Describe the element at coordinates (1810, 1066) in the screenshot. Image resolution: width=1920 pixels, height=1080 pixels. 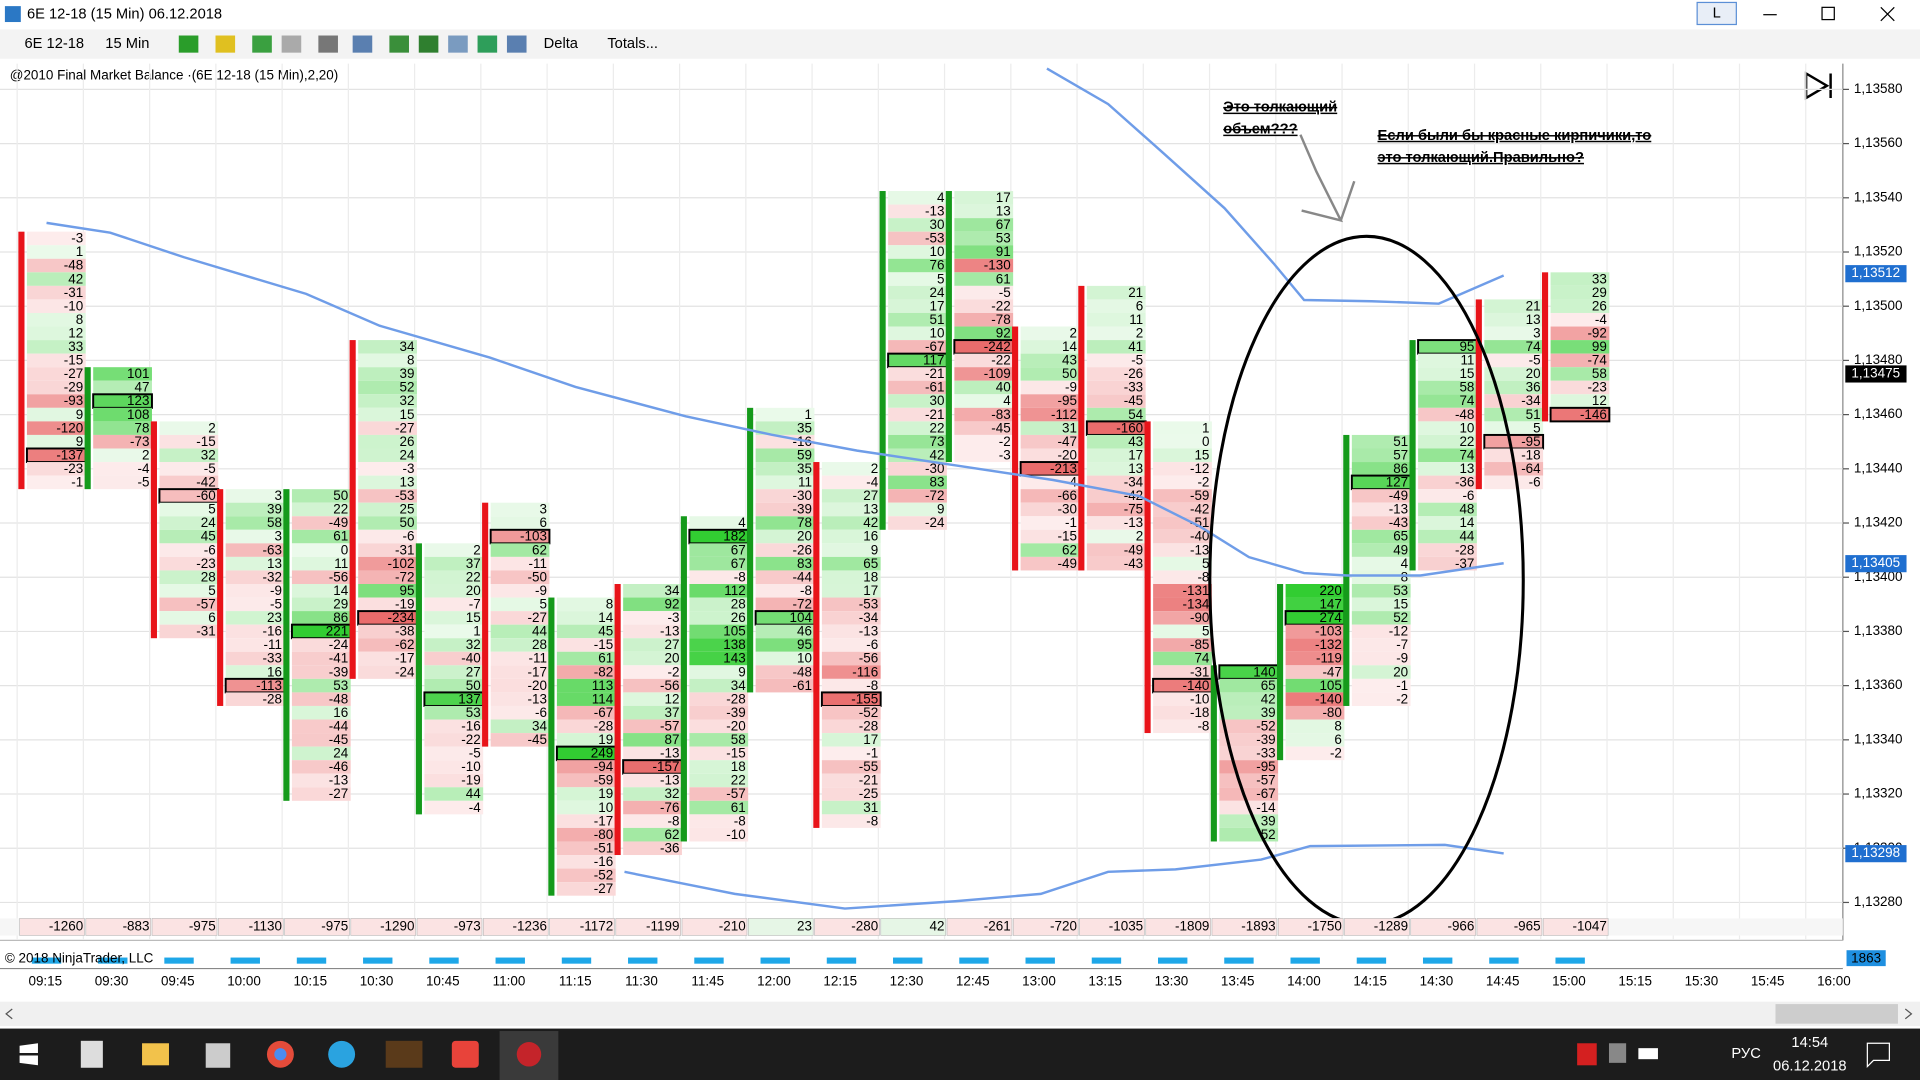
I see `clock-date: 06.12.2018` at that location.